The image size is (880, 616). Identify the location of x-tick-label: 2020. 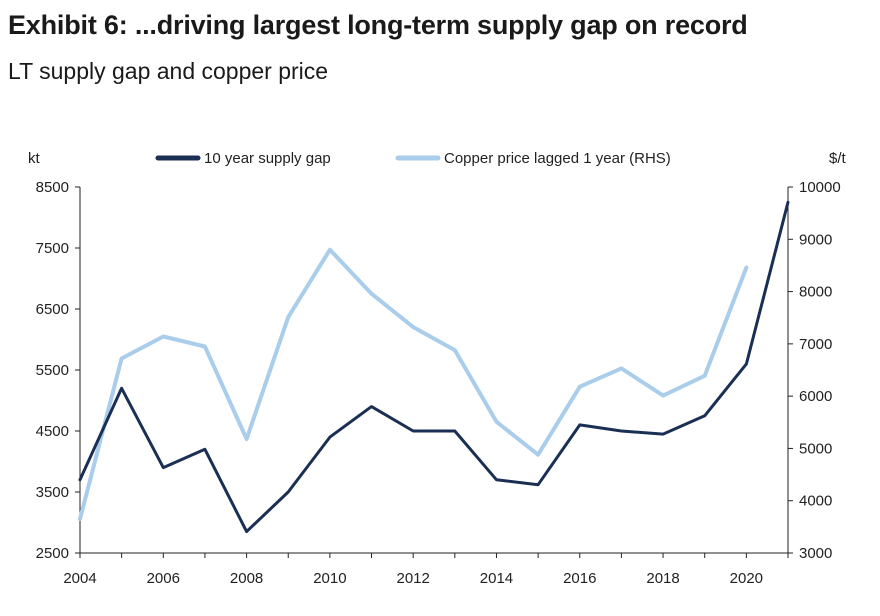
(746, 578).